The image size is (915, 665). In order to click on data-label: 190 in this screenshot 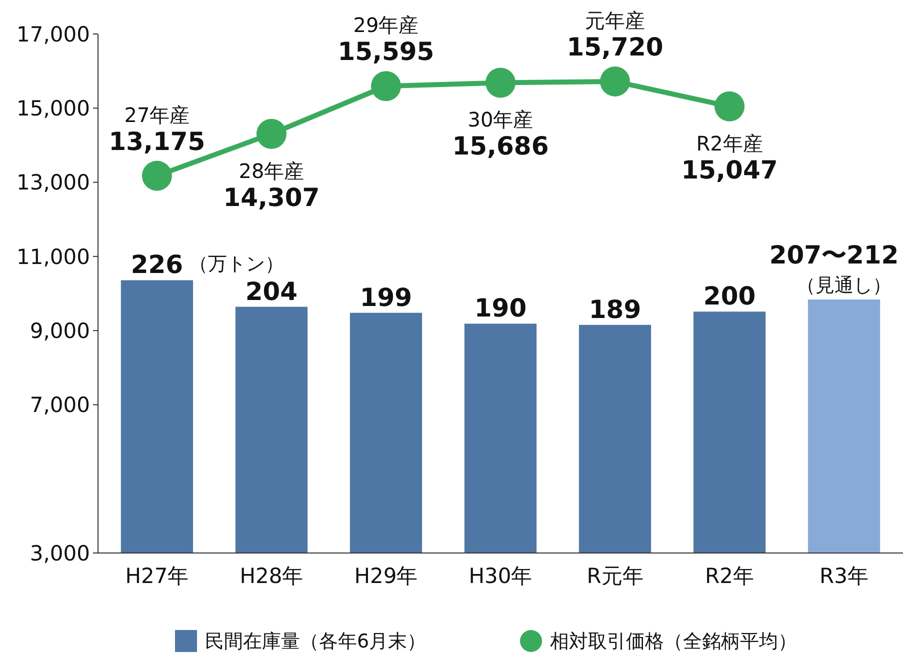, I will do `click(500, 308)`.